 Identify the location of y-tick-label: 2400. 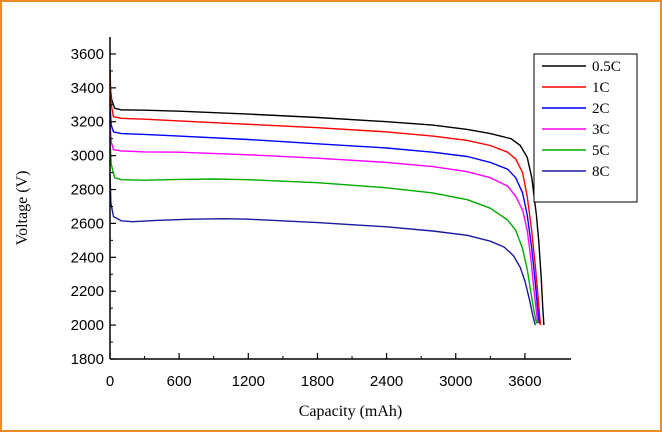
(87, 257).